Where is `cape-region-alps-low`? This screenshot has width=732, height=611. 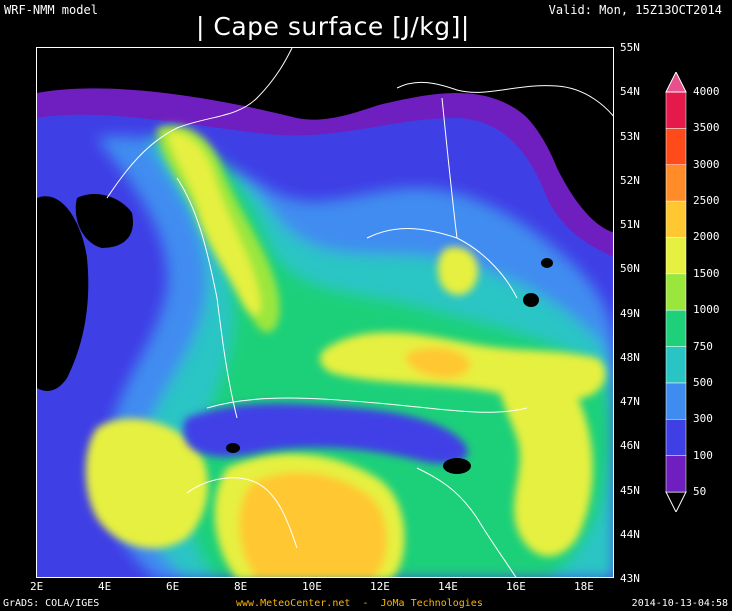 cape-region-alps-low is located at coordinates (325, 433).